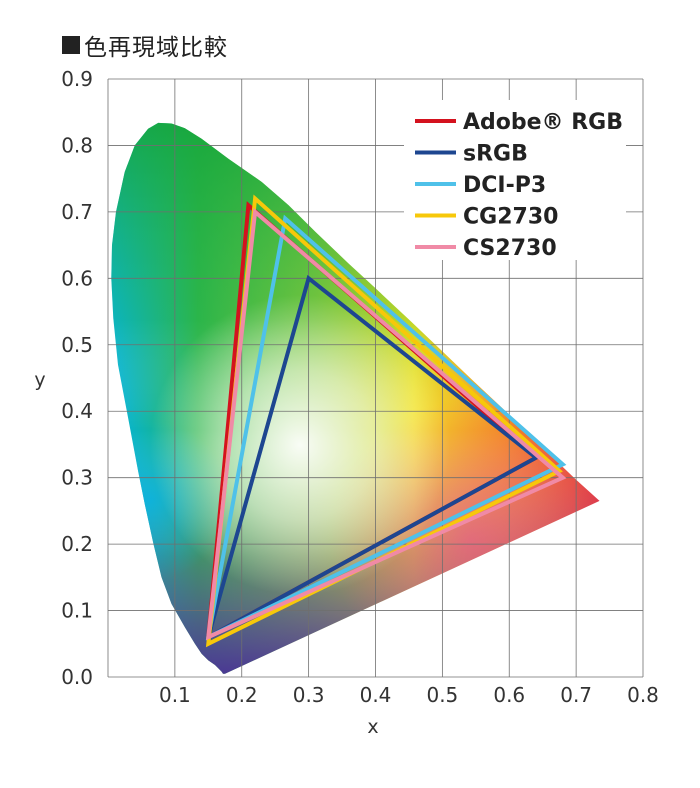 The height and width of the screenshot is (788, 700). What do you see at coordinates (509, 695) in the screenshot?
I see `x-tick-label: 0.6` at bounding box center [509, 695].